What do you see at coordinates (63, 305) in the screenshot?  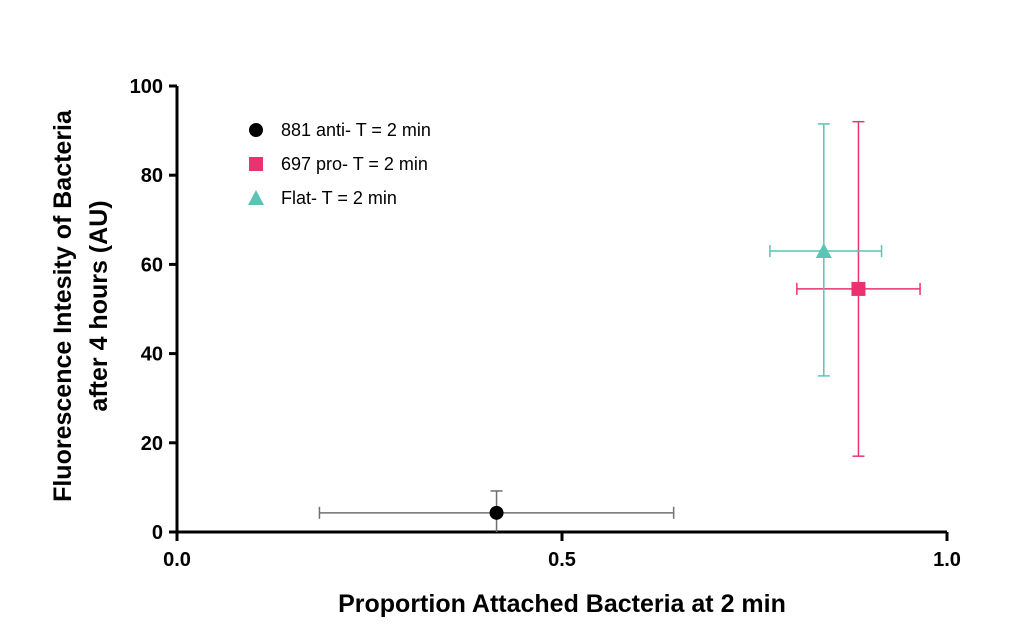 I see `y-axis-title-line-1: Fluorescence Intesity of Bacteria` at bounding box center [63, 305].